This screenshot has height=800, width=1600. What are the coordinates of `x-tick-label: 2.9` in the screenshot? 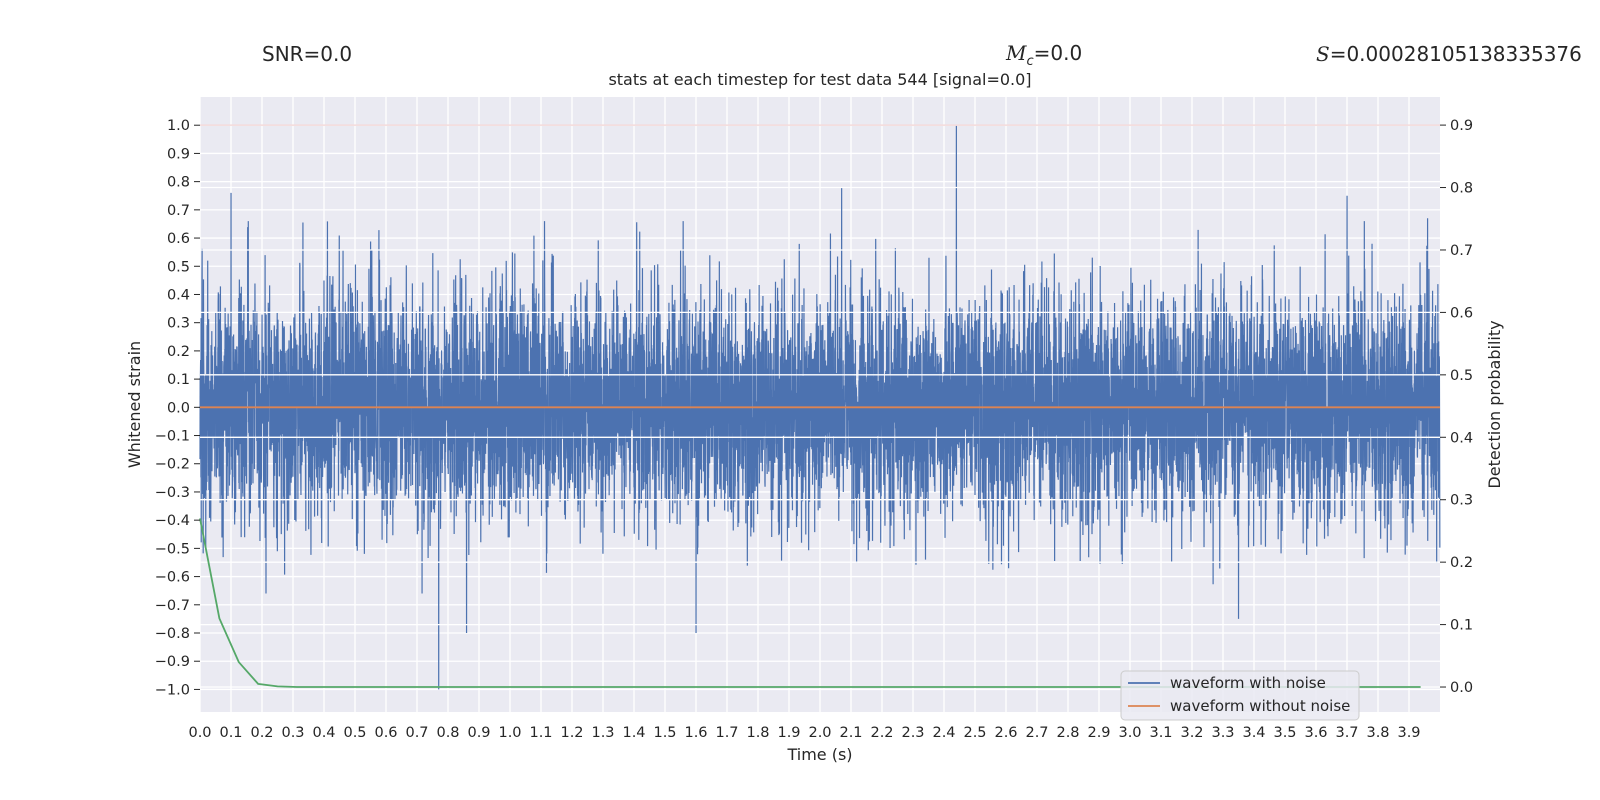 It's located at (1098, 733).